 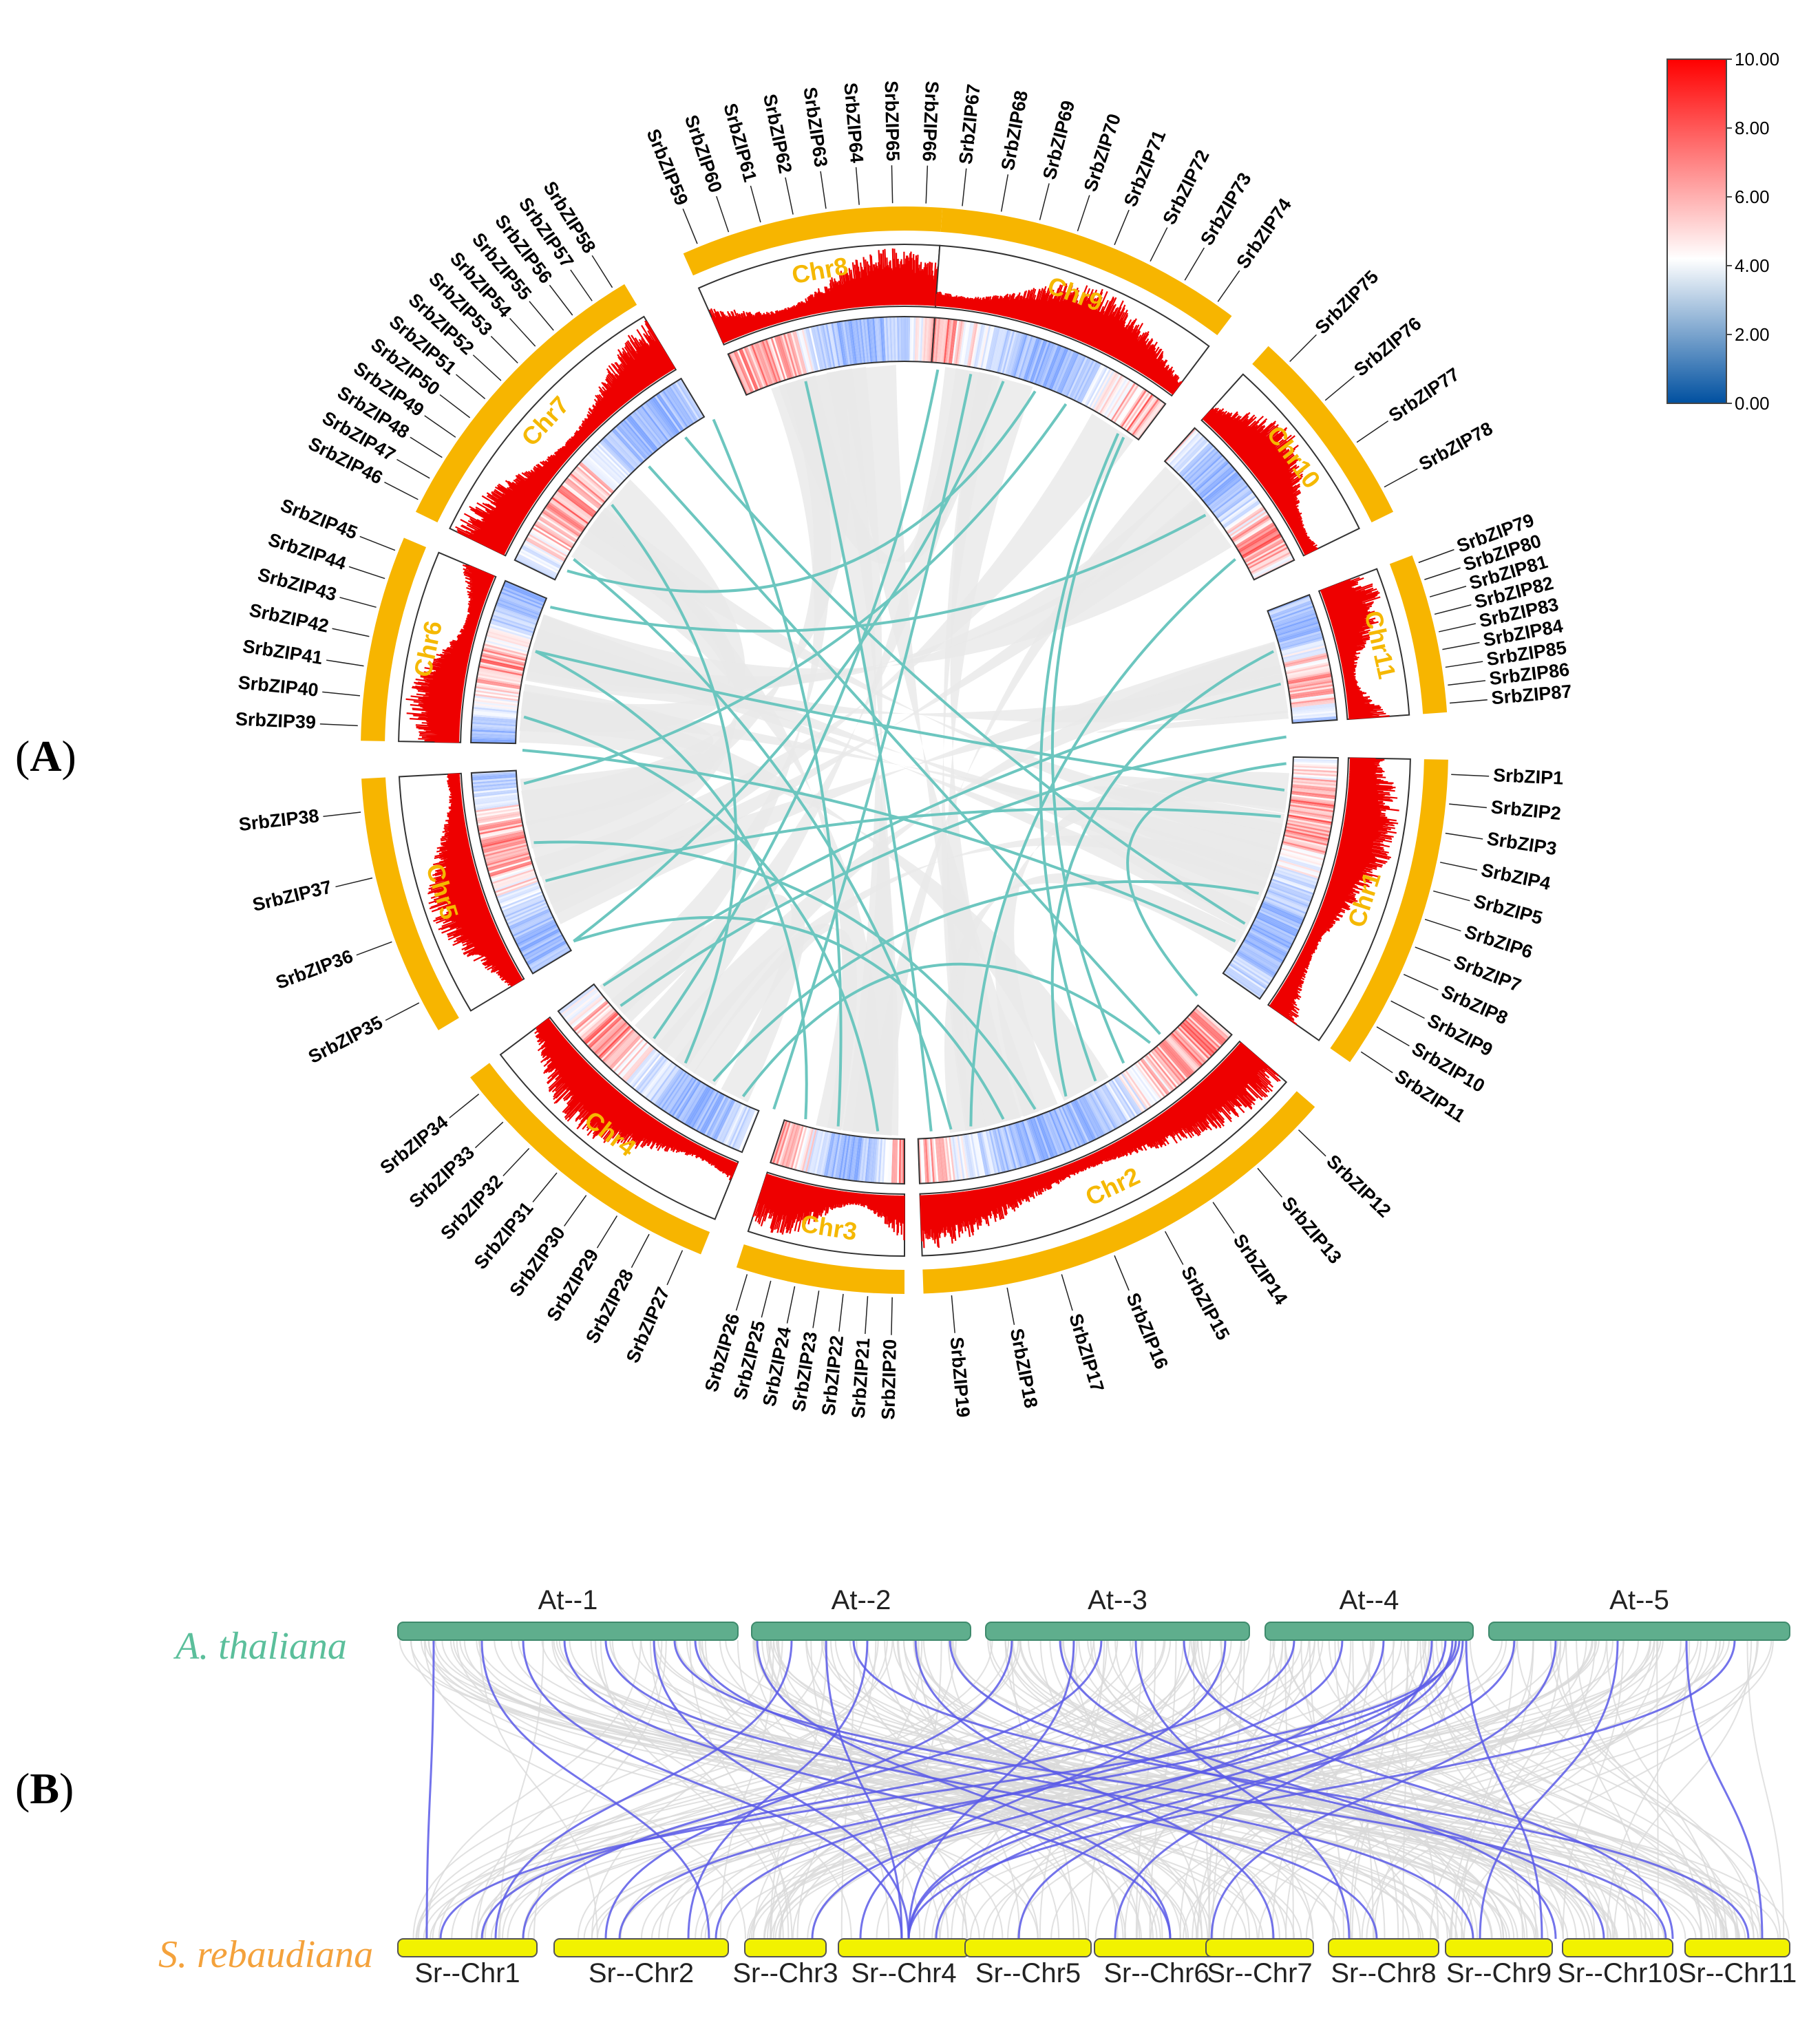 What do you see at coordinates (777, 134) in the screenshot?
I see `gene-label: SrbZIP62` at bounding box center [777, 134].